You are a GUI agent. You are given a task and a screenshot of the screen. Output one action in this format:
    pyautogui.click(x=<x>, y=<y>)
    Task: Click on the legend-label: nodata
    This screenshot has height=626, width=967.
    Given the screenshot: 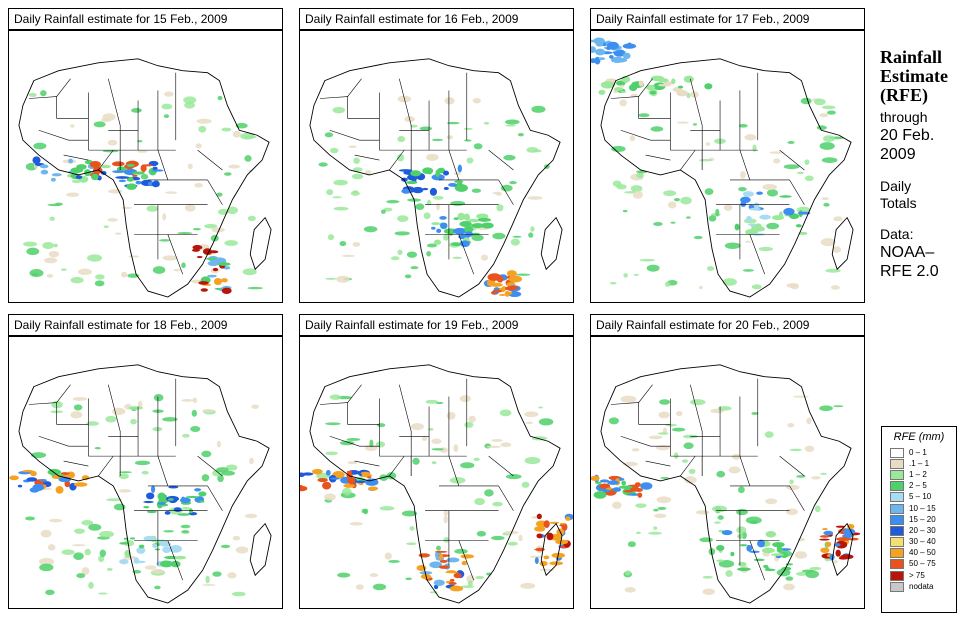 What is the action you would take?
    pyautogui.click(x=921, y=586)
    